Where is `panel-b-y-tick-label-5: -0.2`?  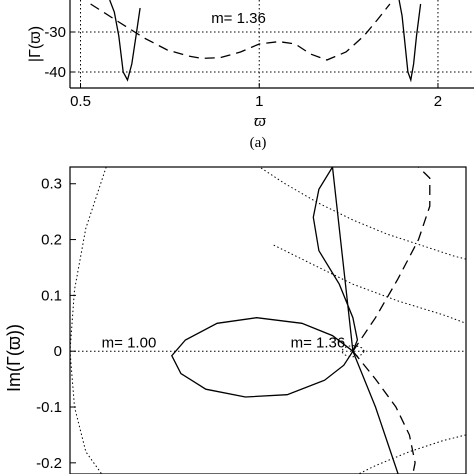 panel-b-y-tick-label-5: -0.2 is located at coordinates (49, 463).